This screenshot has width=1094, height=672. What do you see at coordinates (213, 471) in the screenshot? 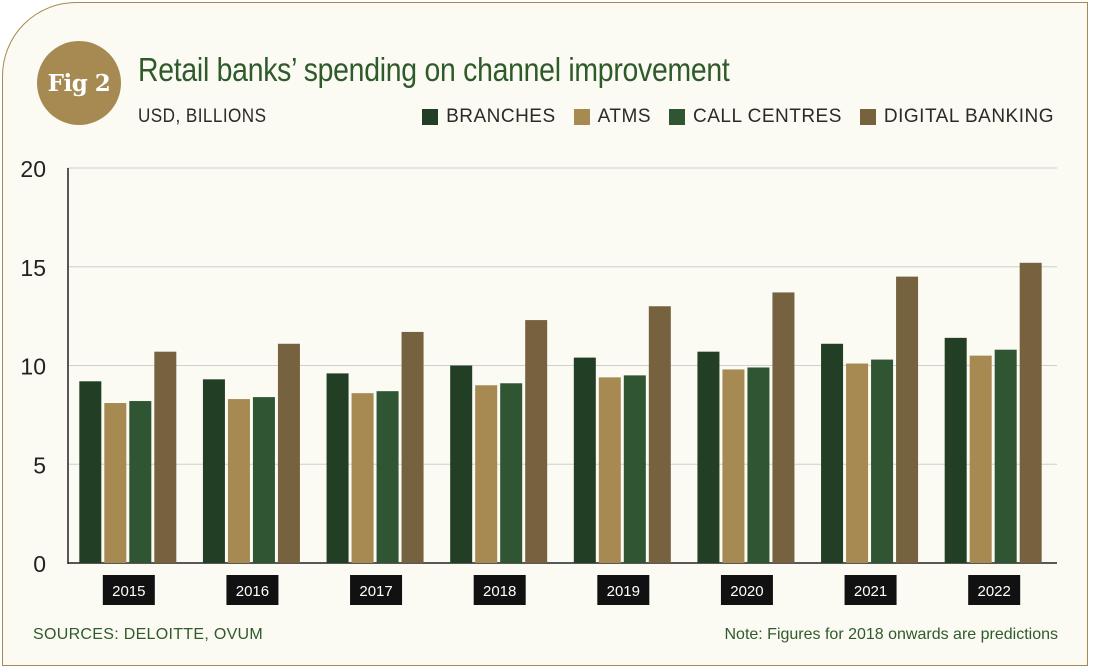
I see `bar-branches-2016` at bounding box center [213, 471].